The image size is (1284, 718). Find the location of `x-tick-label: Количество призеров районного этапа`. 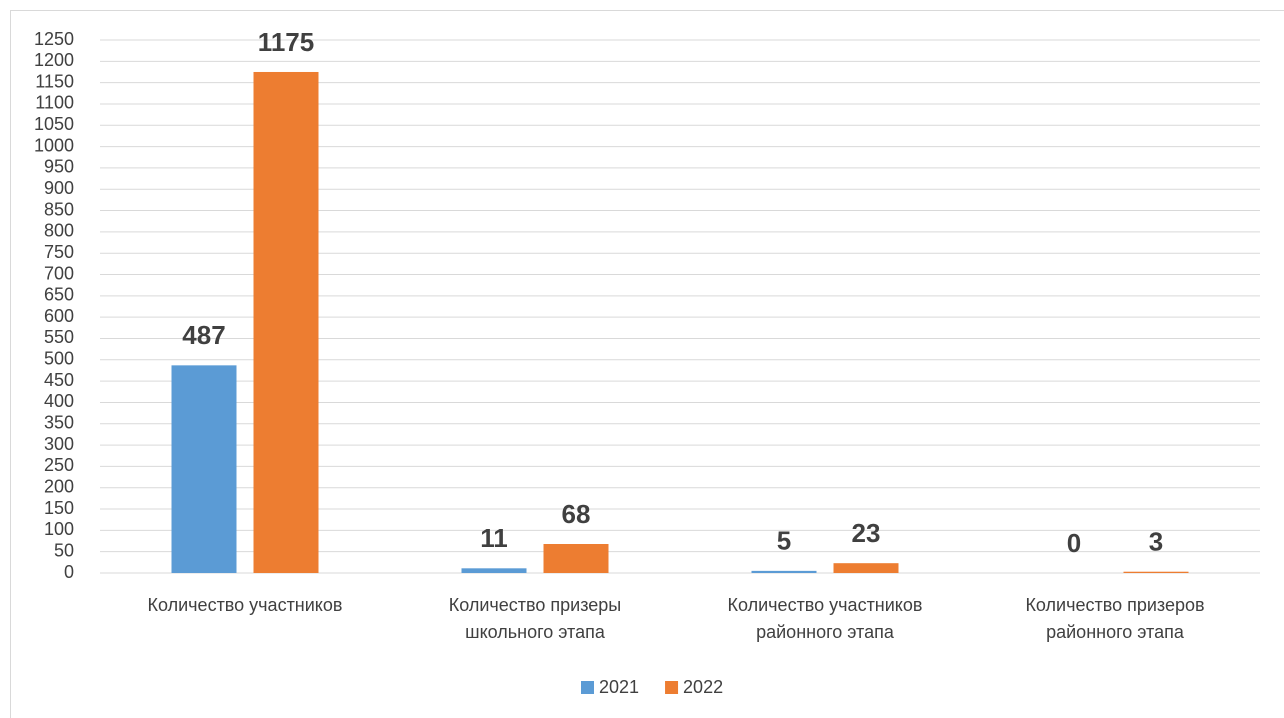

x-tick-label: Количество призеров районного этапа is located at coordinates (1115, 618).